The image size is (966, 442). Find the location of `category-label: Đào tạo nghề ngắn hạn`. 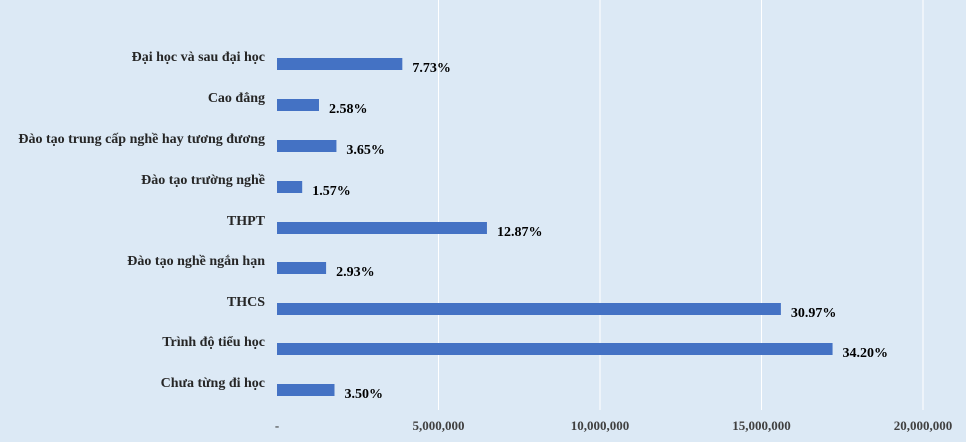

category-label: Đào tạo nghề ngắn hạn is located at coordinates (196, 261).